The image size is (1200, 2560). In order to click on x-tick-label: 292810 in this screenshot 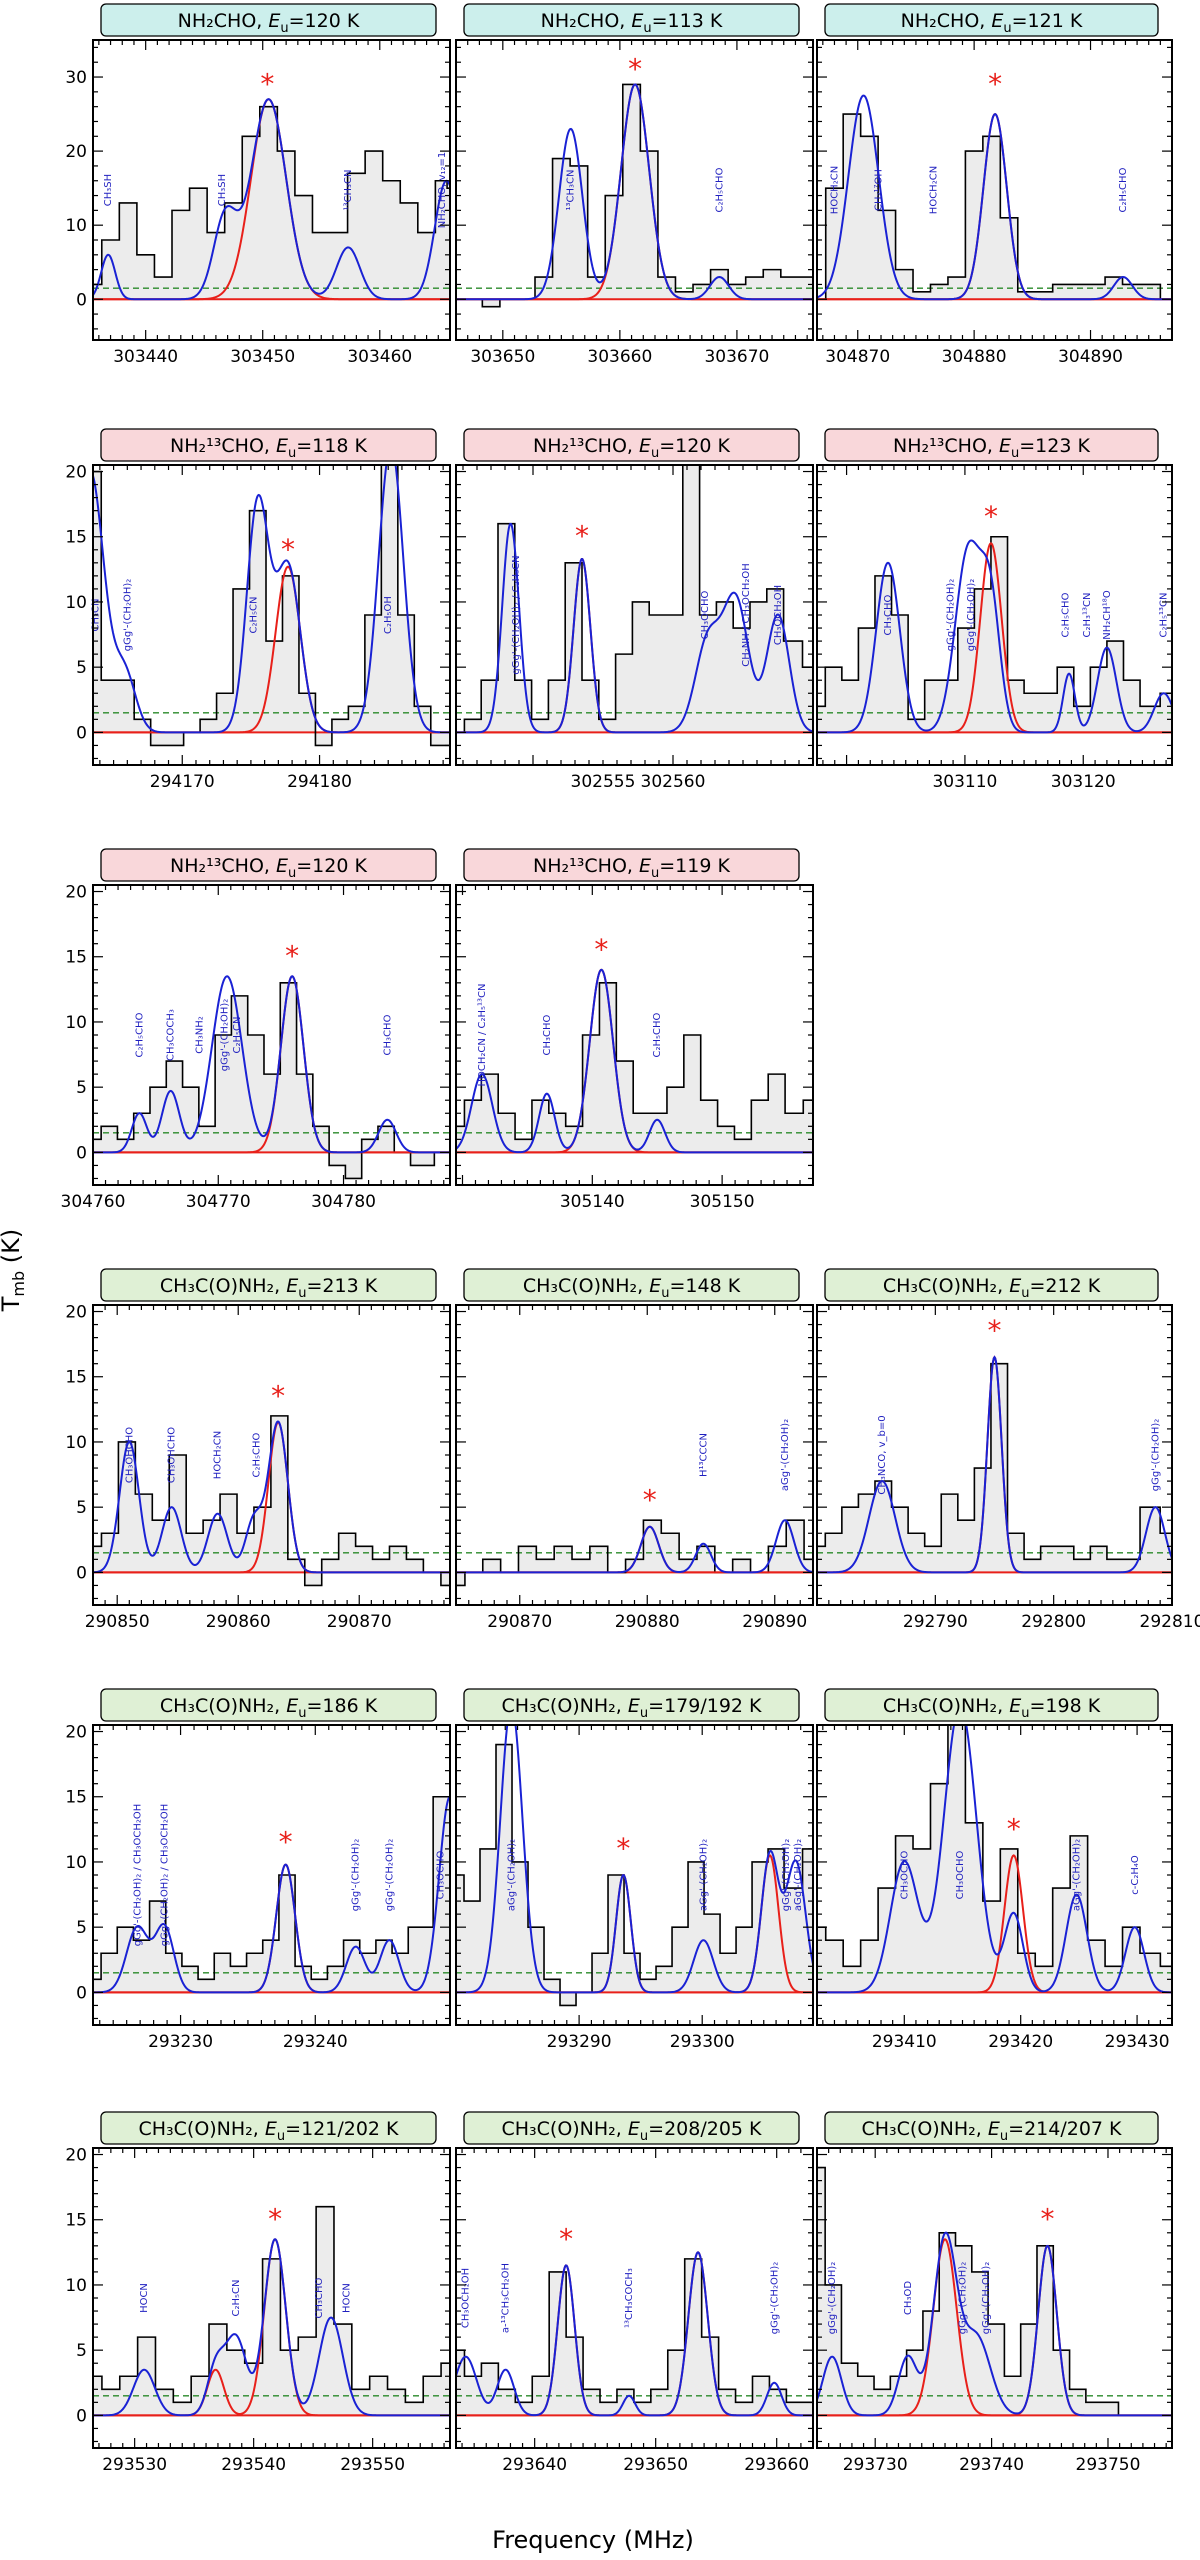, I will do `click(1170, 1622)`.